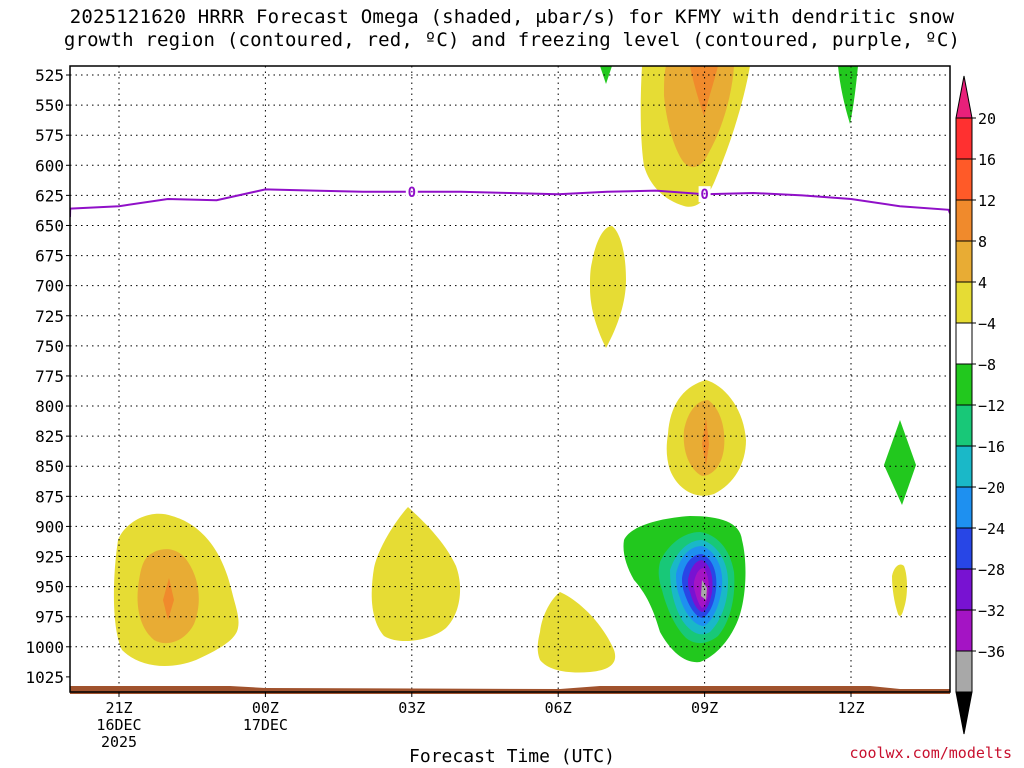 Image resolution: width=1024 pixels, height=768 pixels. I want to click on colorbar-label-4: 4, so click(982, 283).